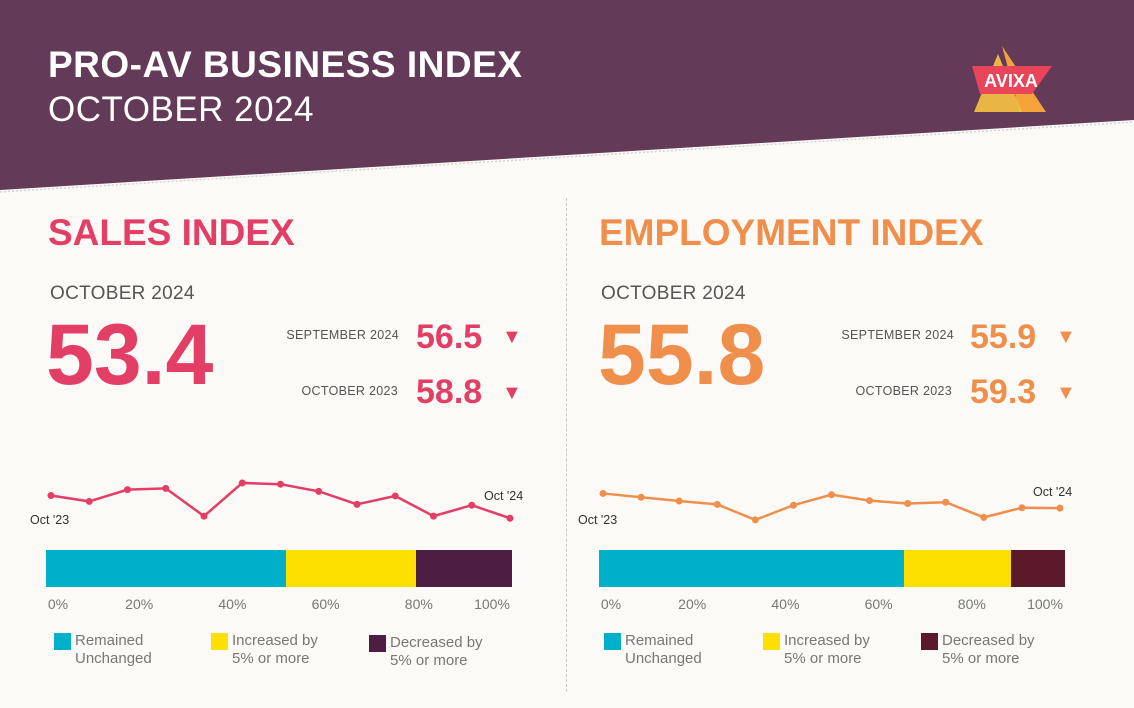  I want to click on sales-cmp-value-1: 56.5, so click(449, 337).